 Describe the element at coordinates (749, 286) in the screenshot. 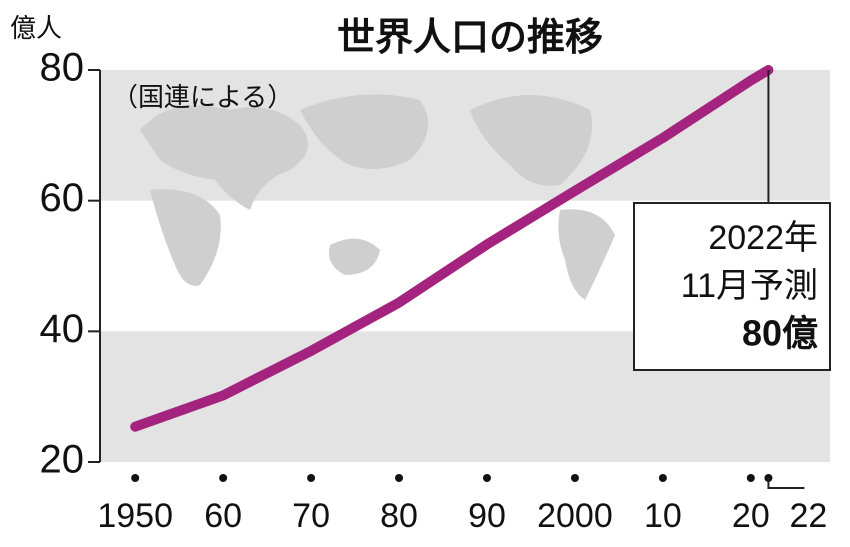

I see `annotation-line: 11月予測` at that location.